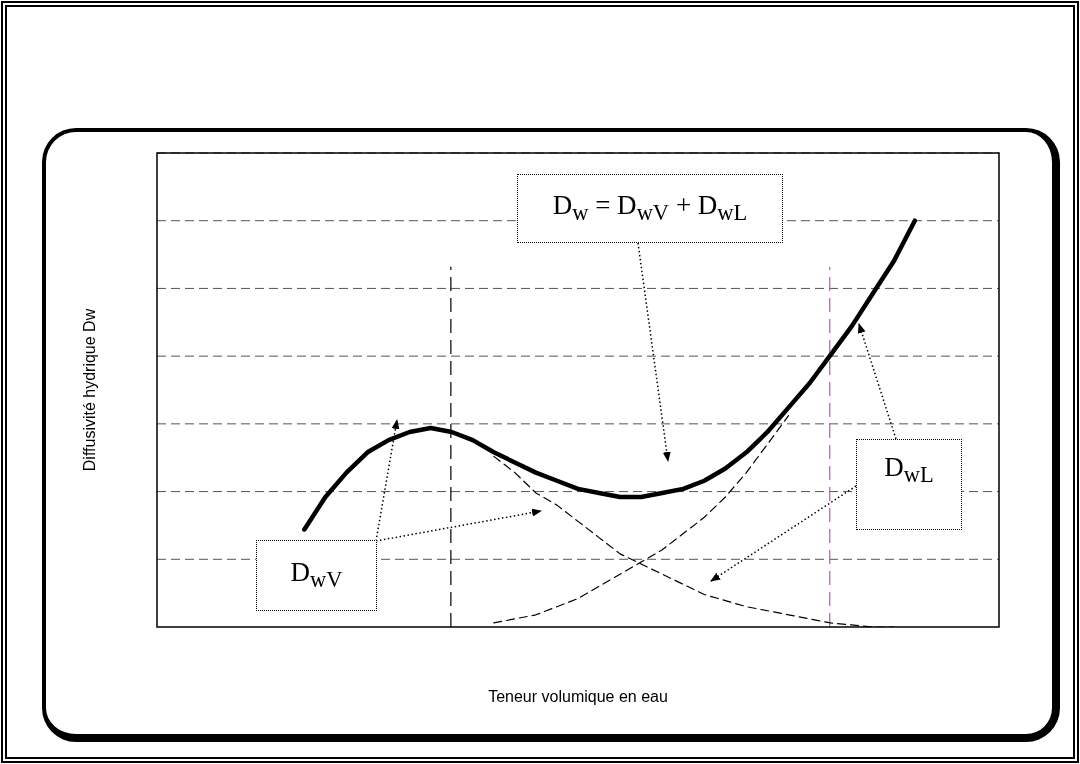  What do you see at coordinates (650, 208) in the screenshot?
I see `annotation: D$_{w}$ = D$_{wV}$ + D$_{wL}$` at bounding box center [650, 208].